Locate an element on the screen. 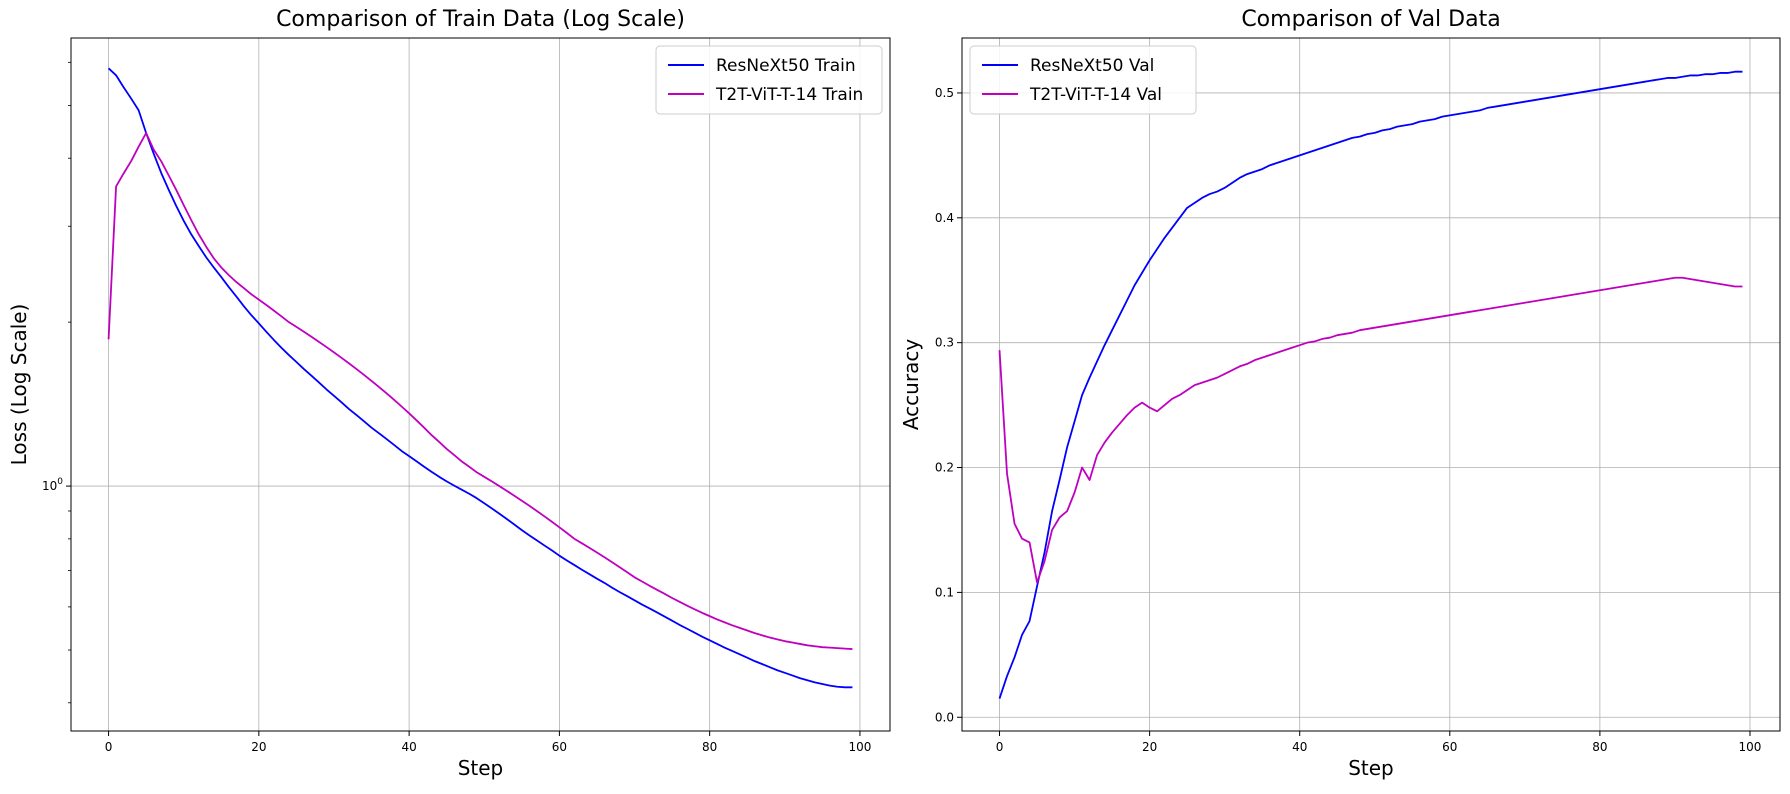 This screenshot has height=794, width=1790. y-tick-label: 0.1 is located at coordinates (944, 592).